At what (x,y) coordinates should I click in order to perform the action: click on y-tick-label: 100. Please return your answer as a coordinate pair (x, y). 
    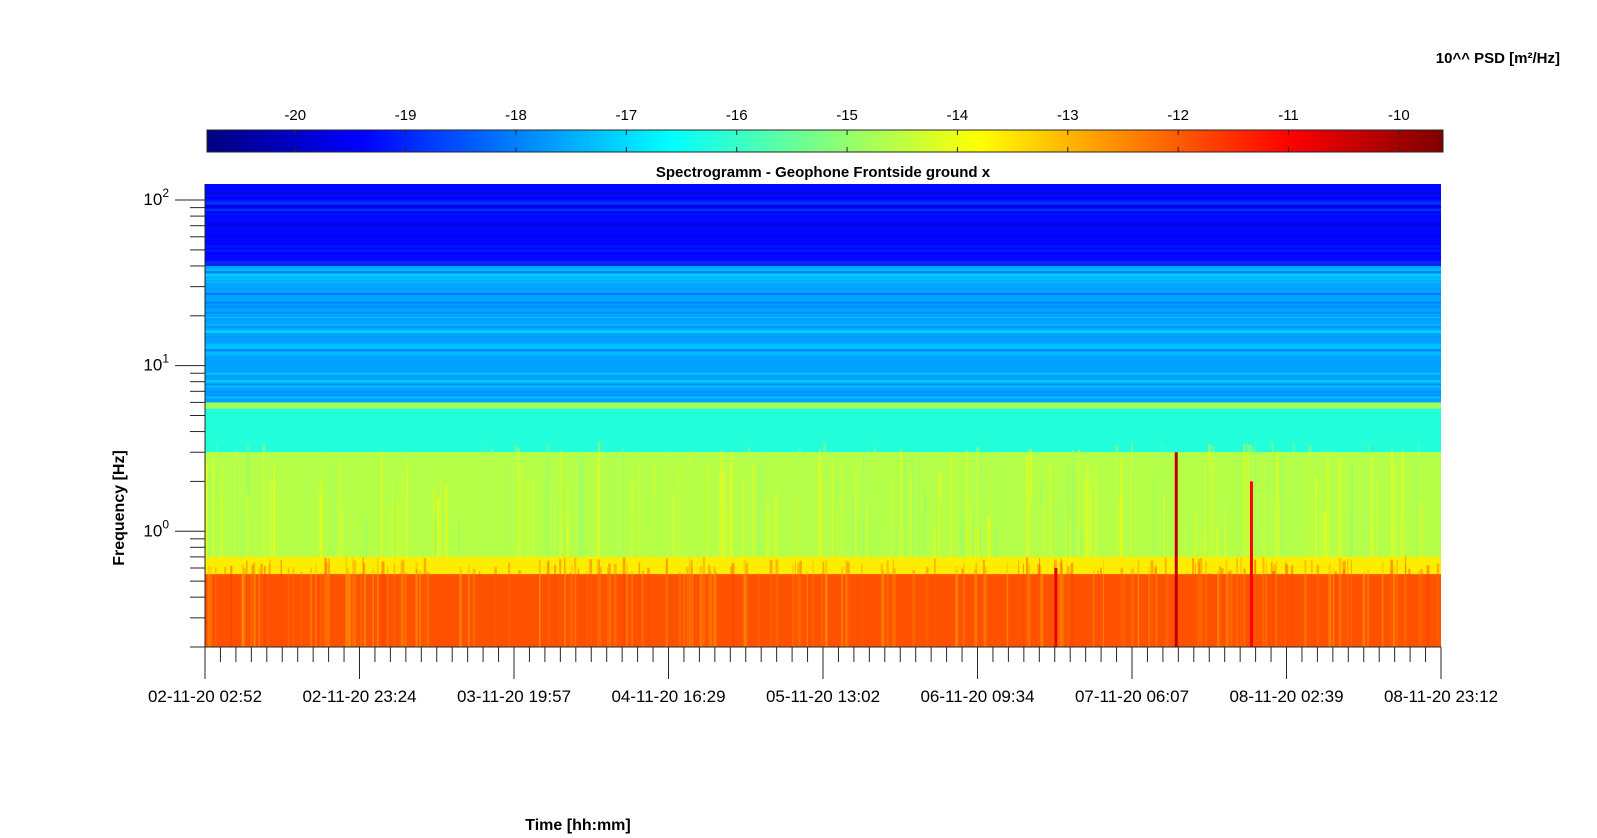
    Looking at the image, I should click on (156, 528).